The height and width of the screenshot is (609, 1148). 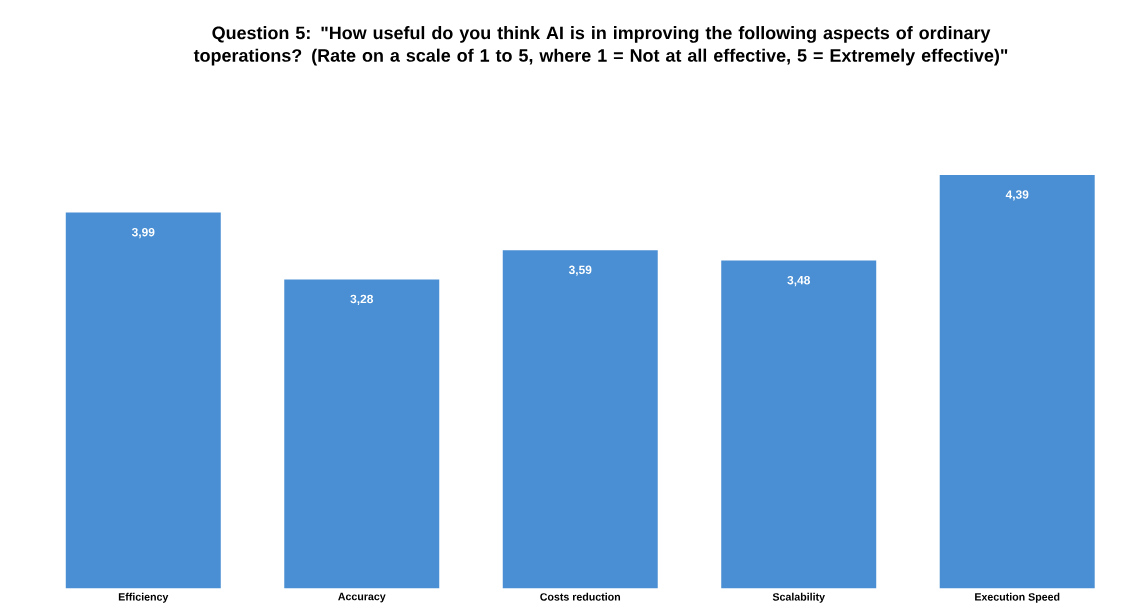 I want to click on x-tick-label: Execution Speed, so click(x=1017, y=597).